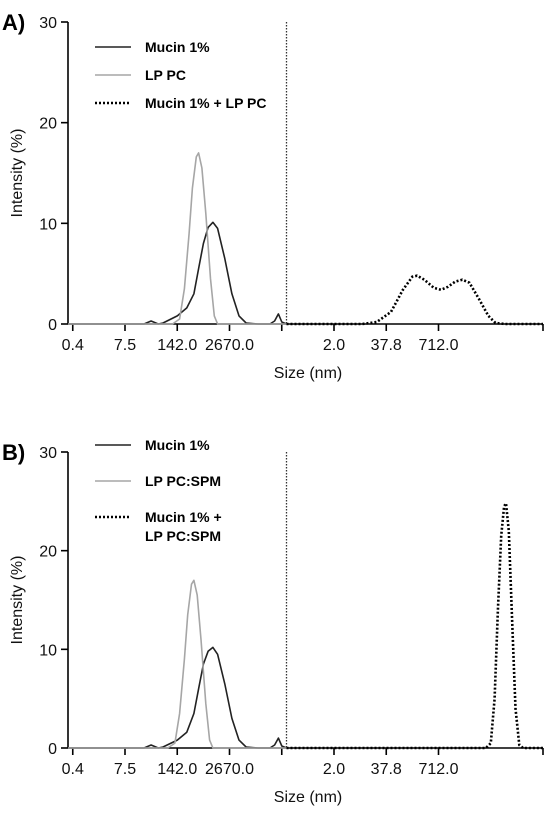 This screenshot has height=816, width=550. What do you see at coordinates (206, 103) in the screenshot?
I see `legend-label: Mucin 1% + LP PC` at bounding box center [206, 103].